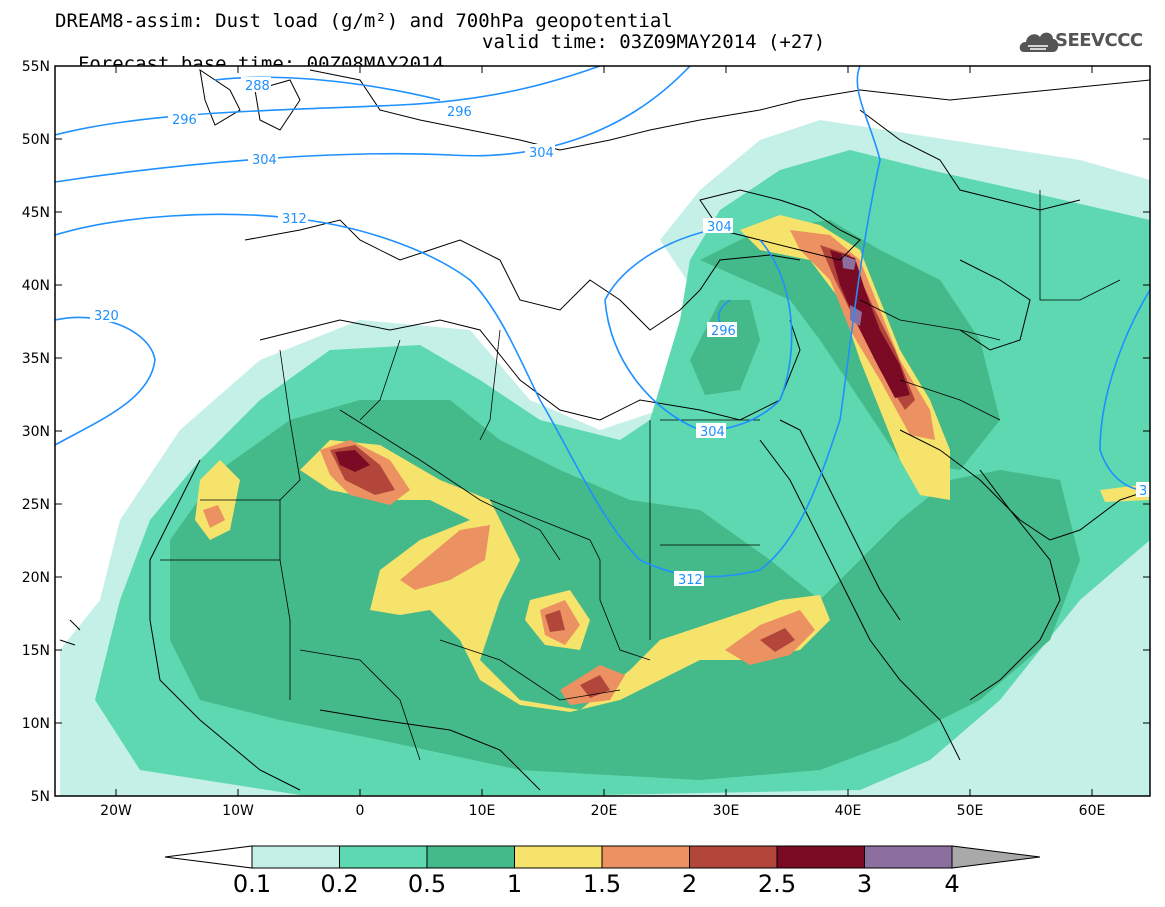 The image size is (1165, 907). Describe the element at coordinates (106, 316) in the screenshot. I see `contour-label: 320` at that location.